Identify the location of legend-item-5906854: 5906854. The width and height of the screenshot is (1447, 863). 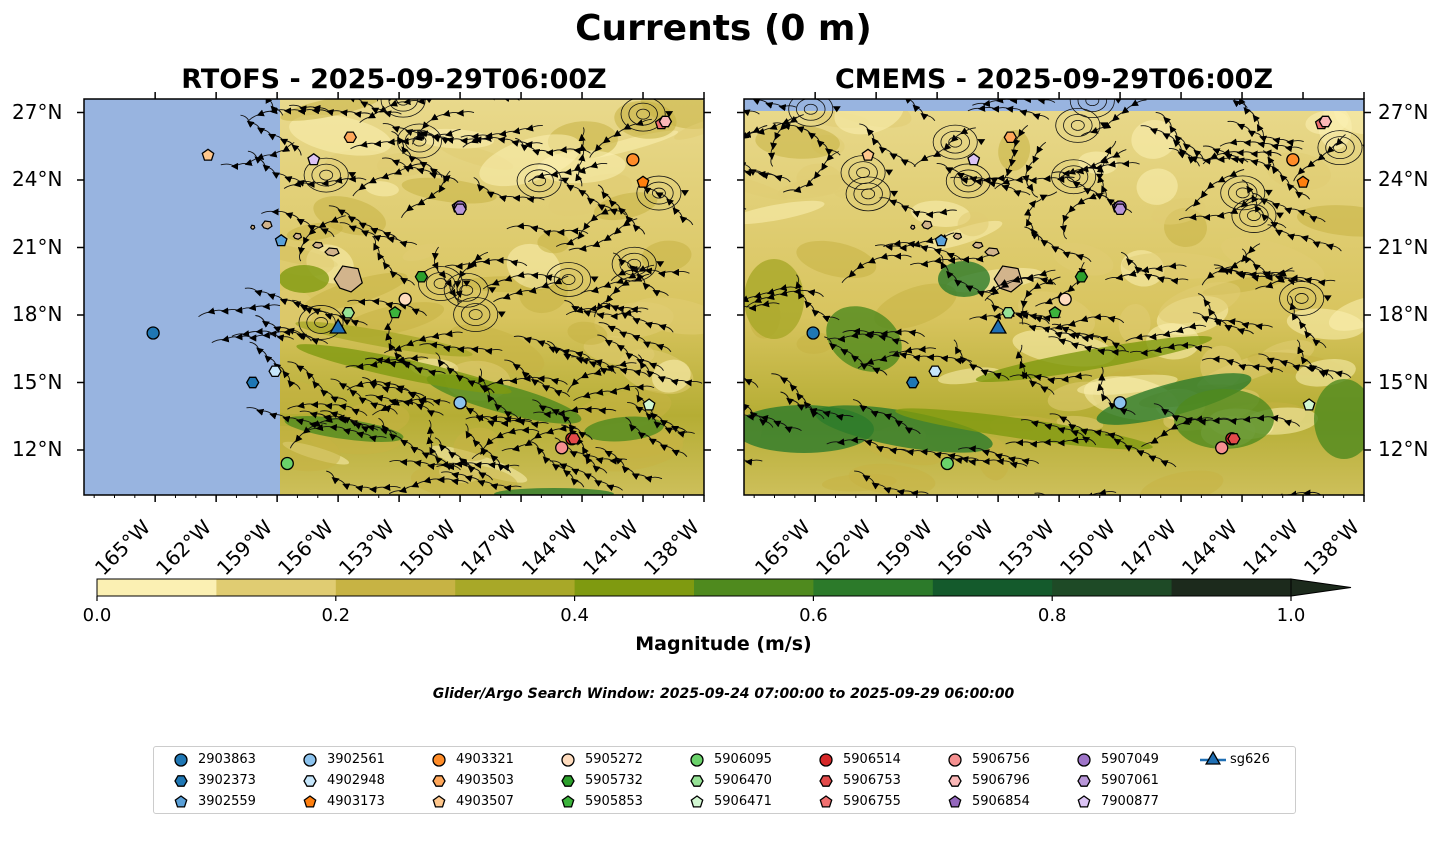
(989, 801).